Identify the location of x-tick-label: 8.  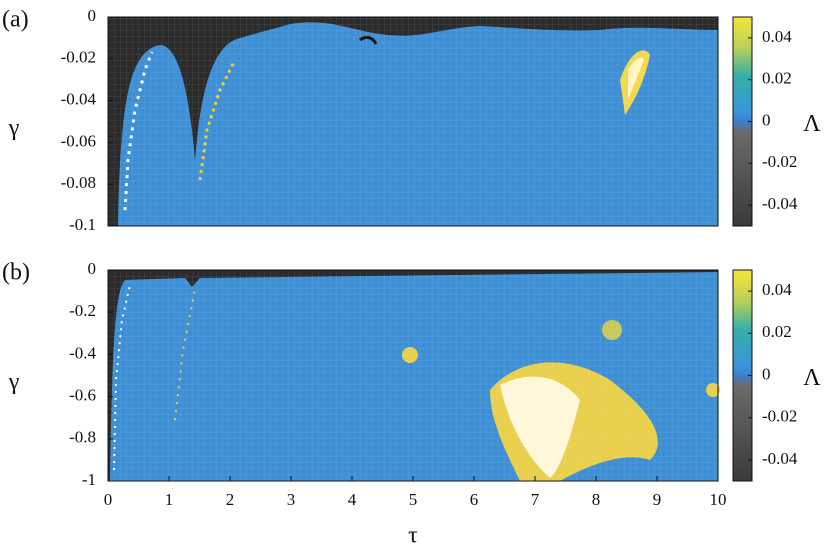
(596, 499).